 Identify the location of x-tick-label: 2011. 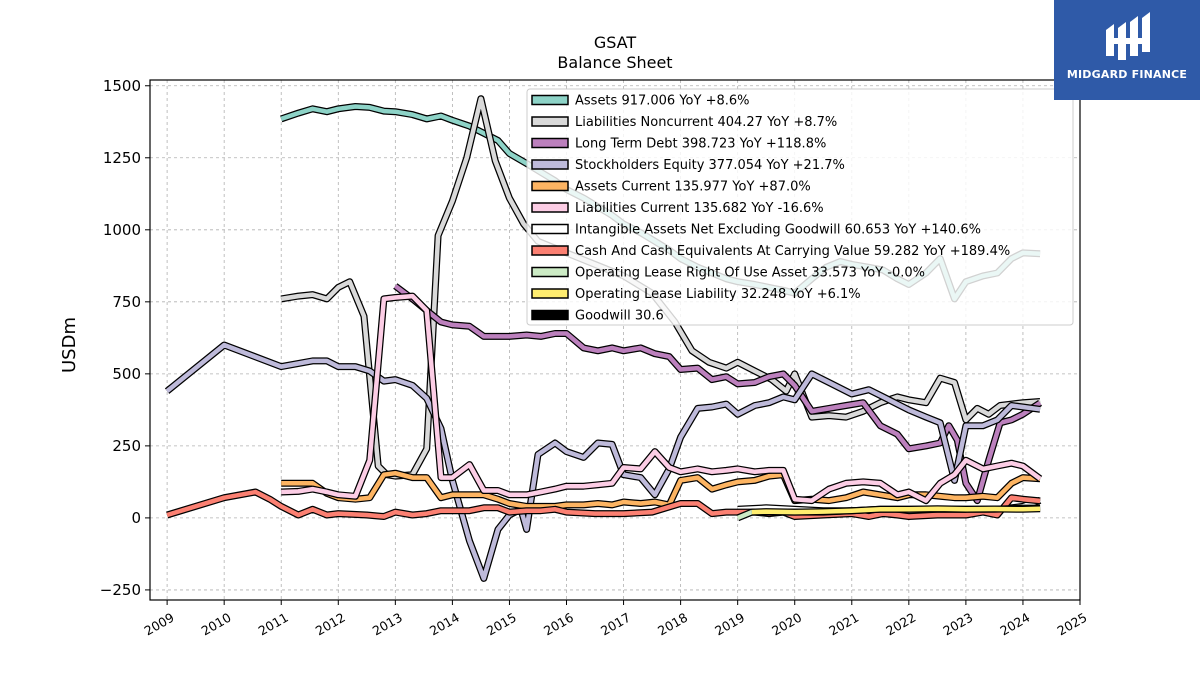
(273, 624).